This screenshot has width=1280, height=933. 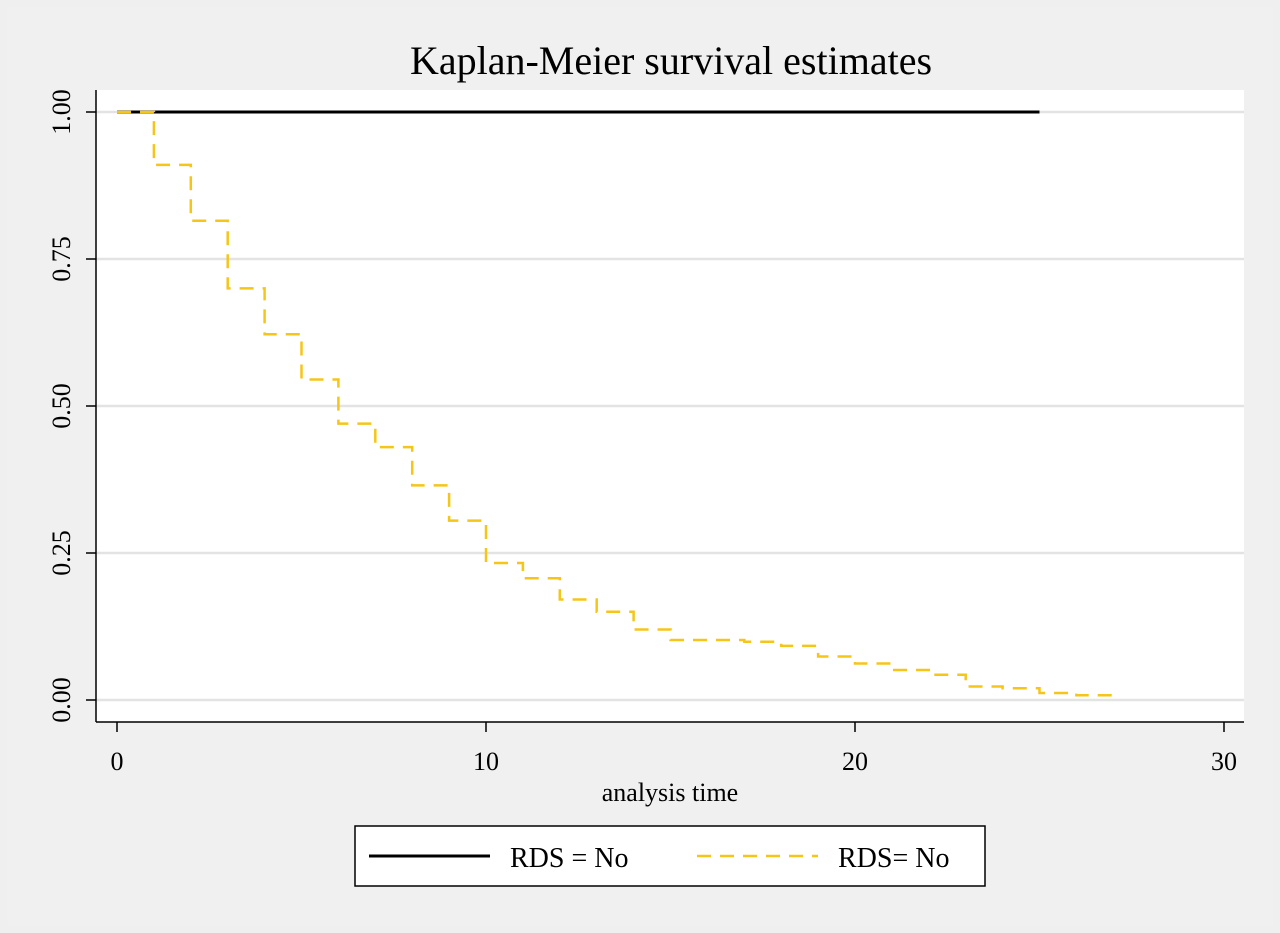 What do you see at coordinates (670, 792) in the screenshot?
I see `x-axis-label: analysis time` at bounding box center [670, 792].